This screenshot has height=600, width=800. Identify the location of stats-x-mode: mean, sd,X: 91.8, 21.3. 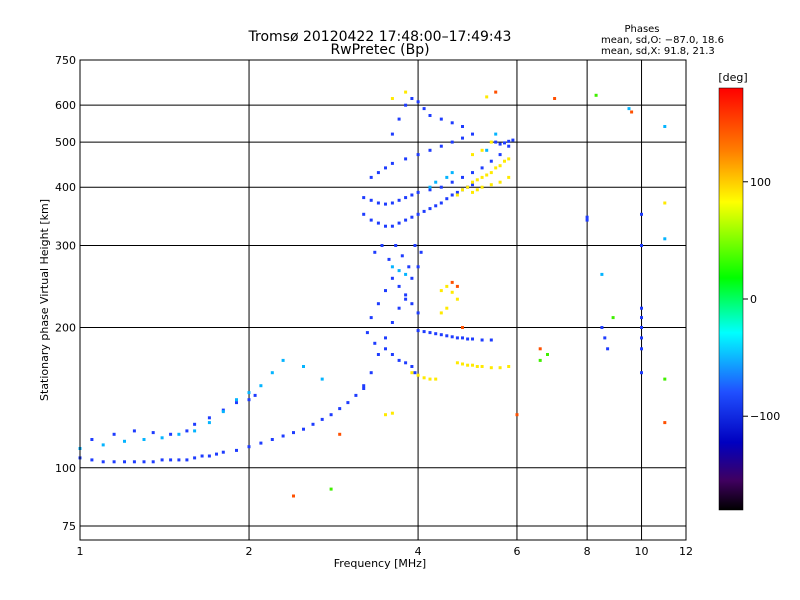
(658, 51).